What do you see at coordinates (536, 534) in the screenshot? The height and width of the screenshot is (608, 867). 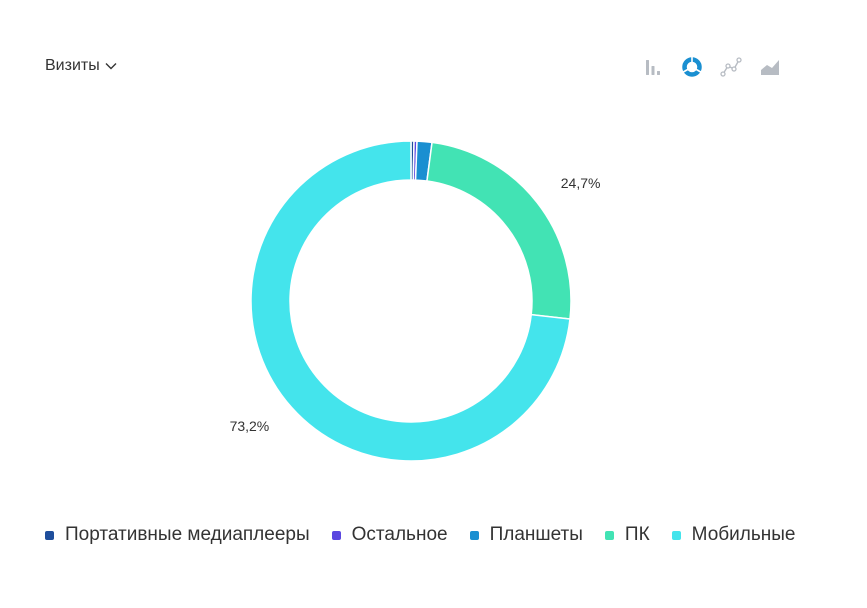 I see `legend-label: Планшеты` at bounding box center [536, 534].